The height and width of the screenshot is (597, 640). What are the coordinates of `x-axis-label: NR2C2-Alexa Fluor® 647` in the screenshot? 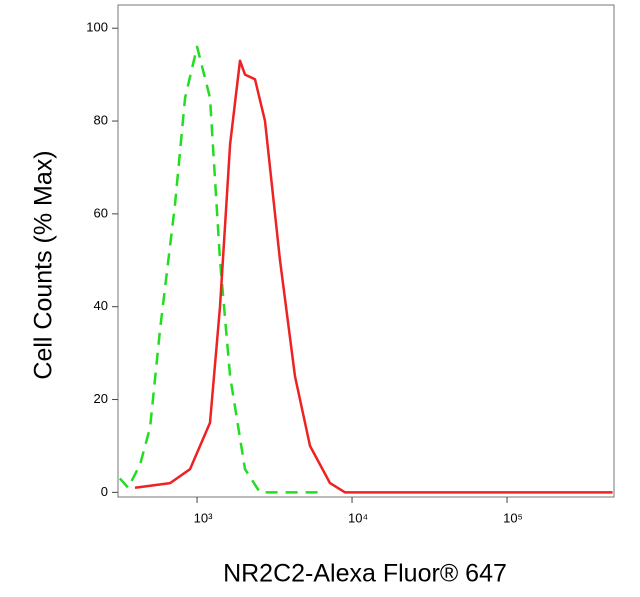 It's located at (365, 574).